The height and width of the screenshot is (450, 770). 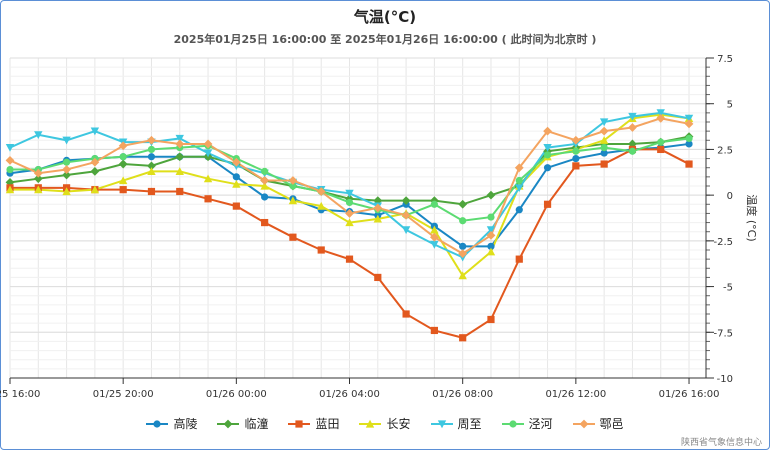 I want to click on legend-item: 临潼, so click(x=242, y=423).